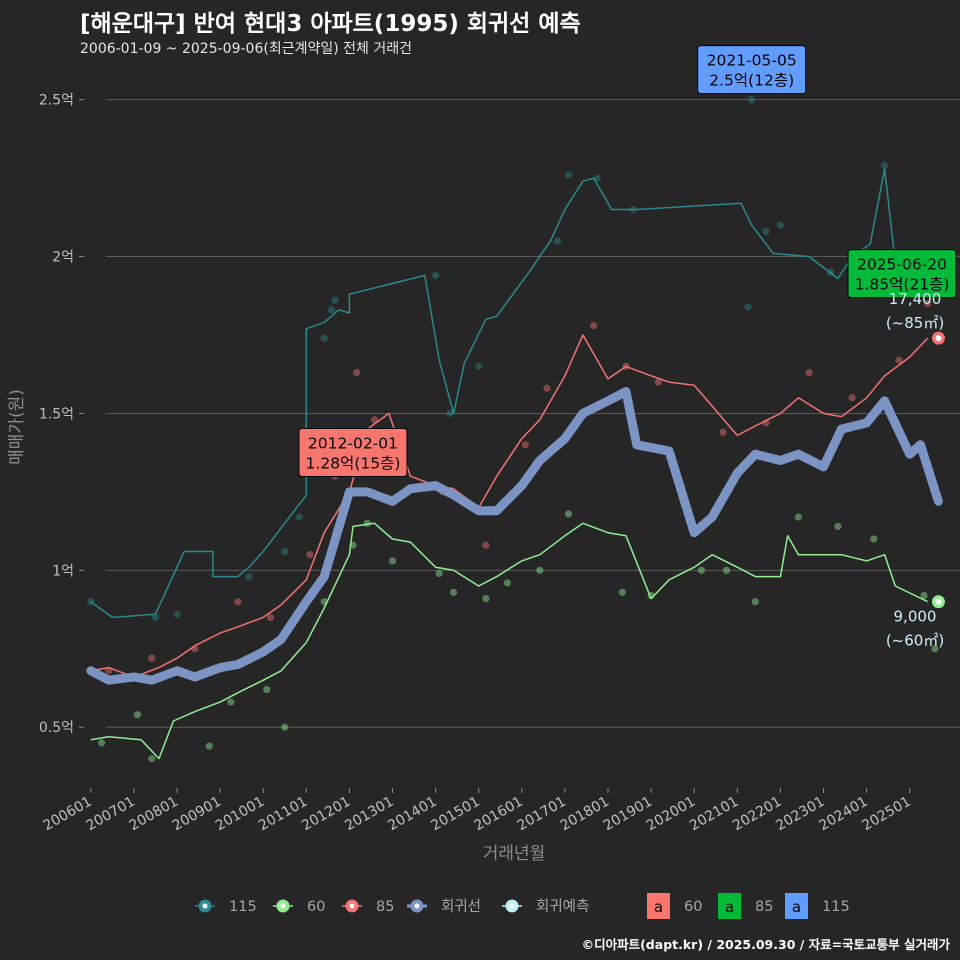 This screenshot has width=960, height=960. What do you see at coordinates (197, 814) in the screenshot?
I see `x-tick-label: 200901` at bounding box center [197, 814].